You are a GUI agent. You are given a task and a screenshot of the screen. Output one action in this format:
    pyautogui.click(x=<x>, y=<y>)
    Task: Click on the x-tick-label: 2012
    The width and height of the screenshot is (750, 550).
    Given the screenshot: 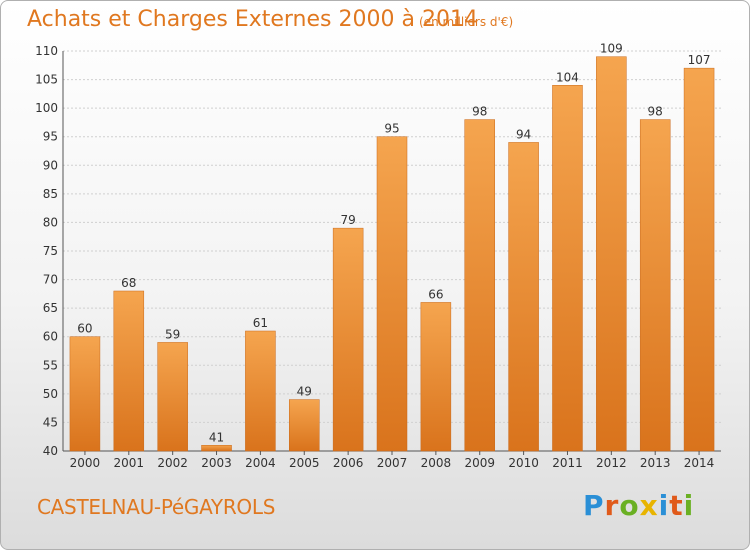 What is the action you would take?
    pyautogui.click(x=611, y=463)
    